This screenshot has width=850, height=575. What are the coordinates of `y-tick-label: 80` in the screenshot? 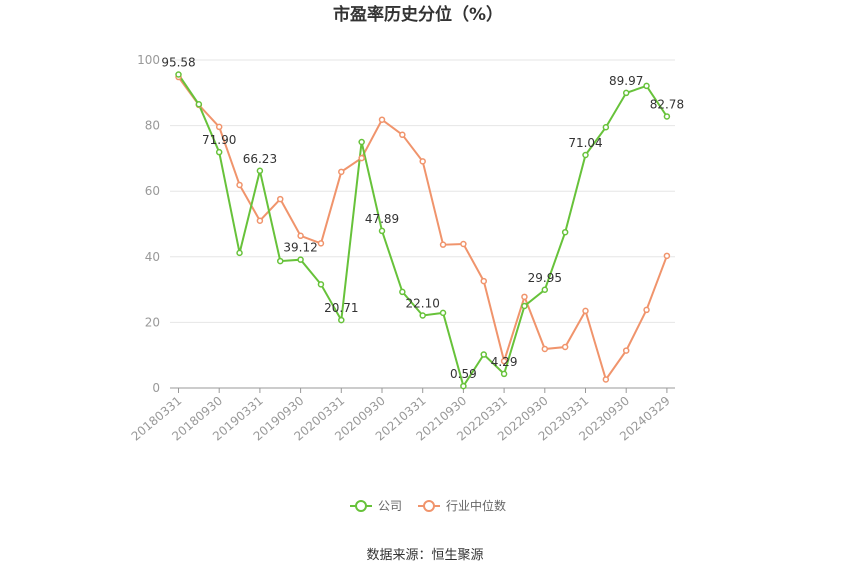 It's located at (152, 126).